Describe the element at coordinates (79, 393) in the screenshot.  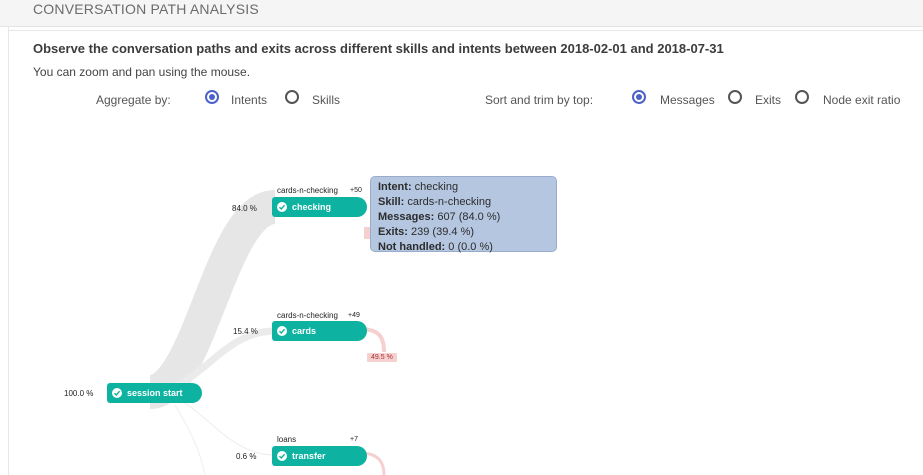
I see `root-percent: 100.0 %` at that location.